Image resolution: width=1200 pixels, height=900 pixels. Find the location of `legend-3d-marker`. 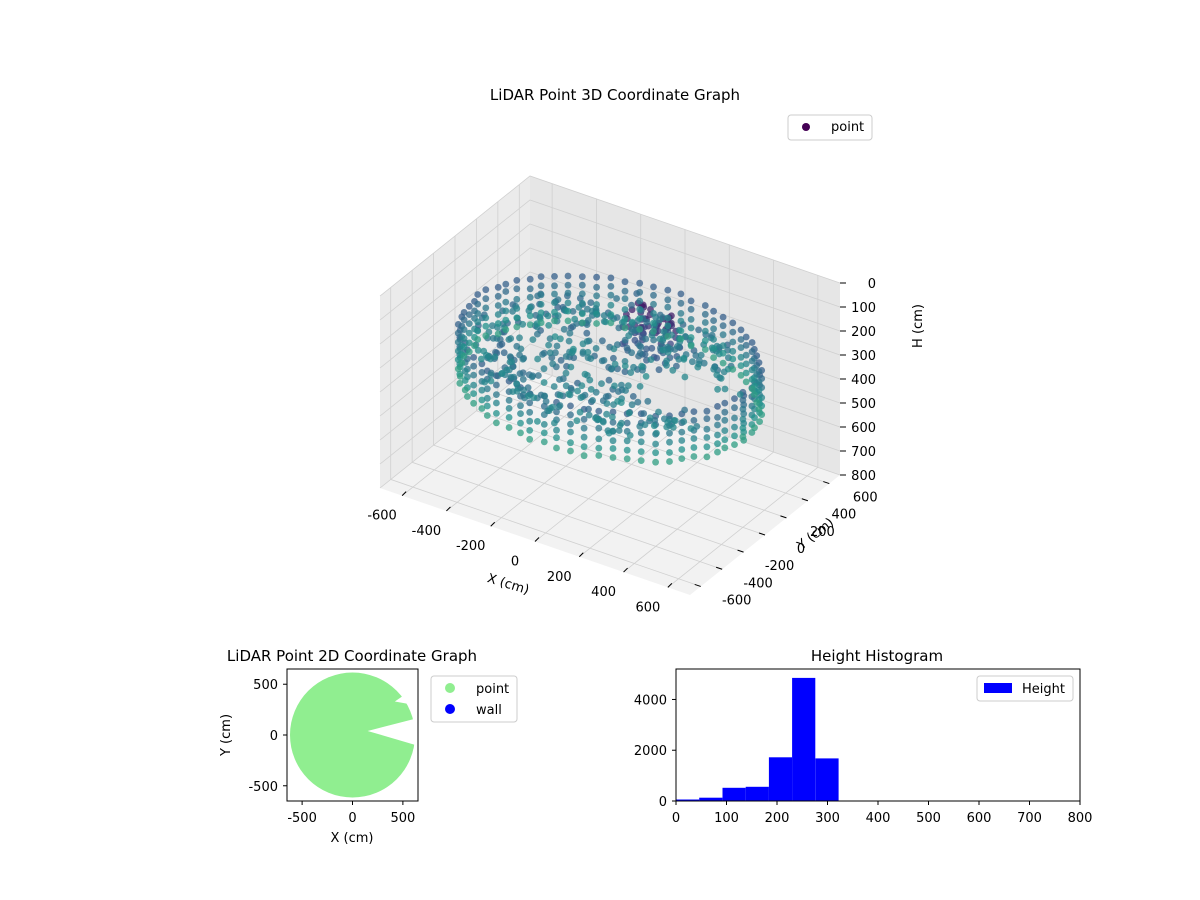

legend-3d-marker is located at coordinates (806, 127).